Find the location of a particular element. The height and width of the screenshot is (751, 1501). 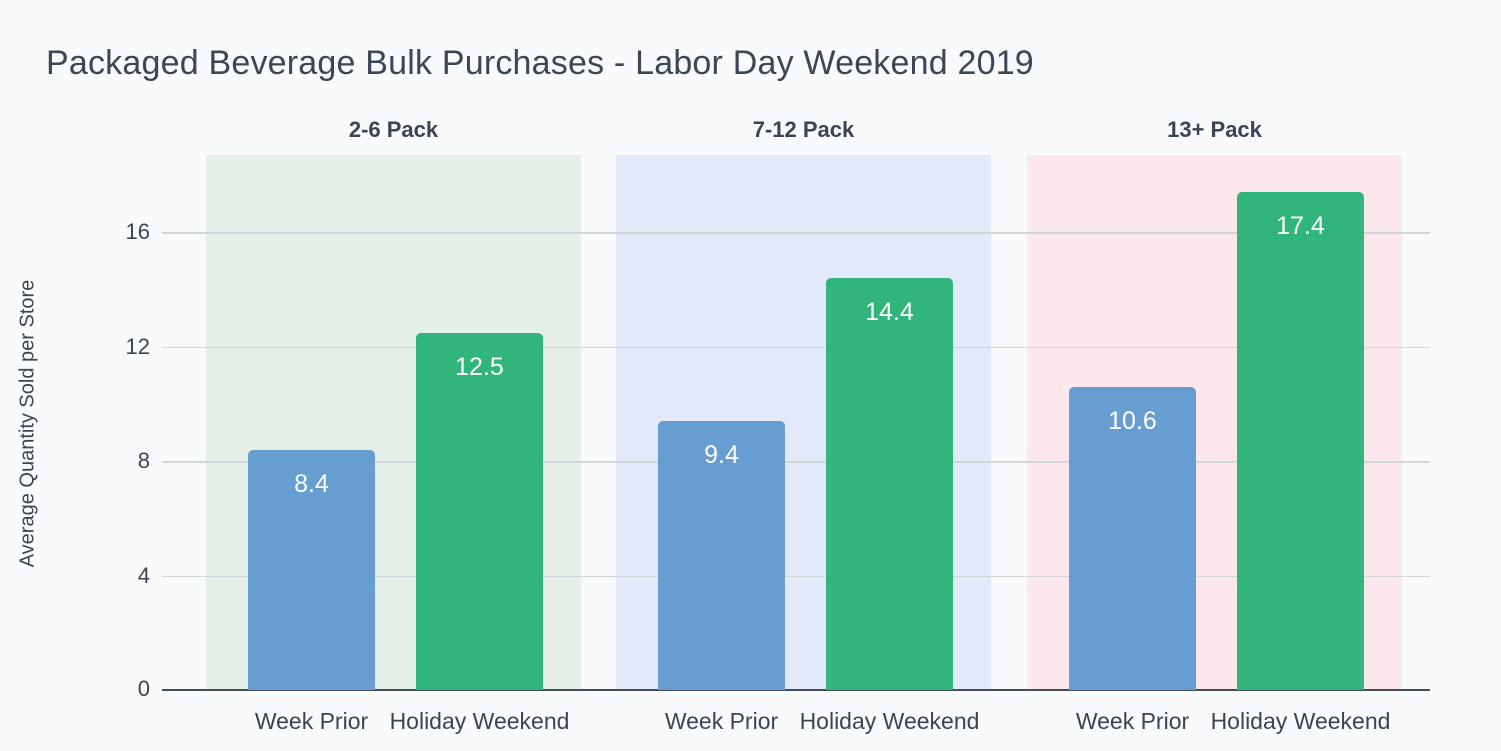

bar-value-label: 10.6 is located at coordinates (1132, 420).